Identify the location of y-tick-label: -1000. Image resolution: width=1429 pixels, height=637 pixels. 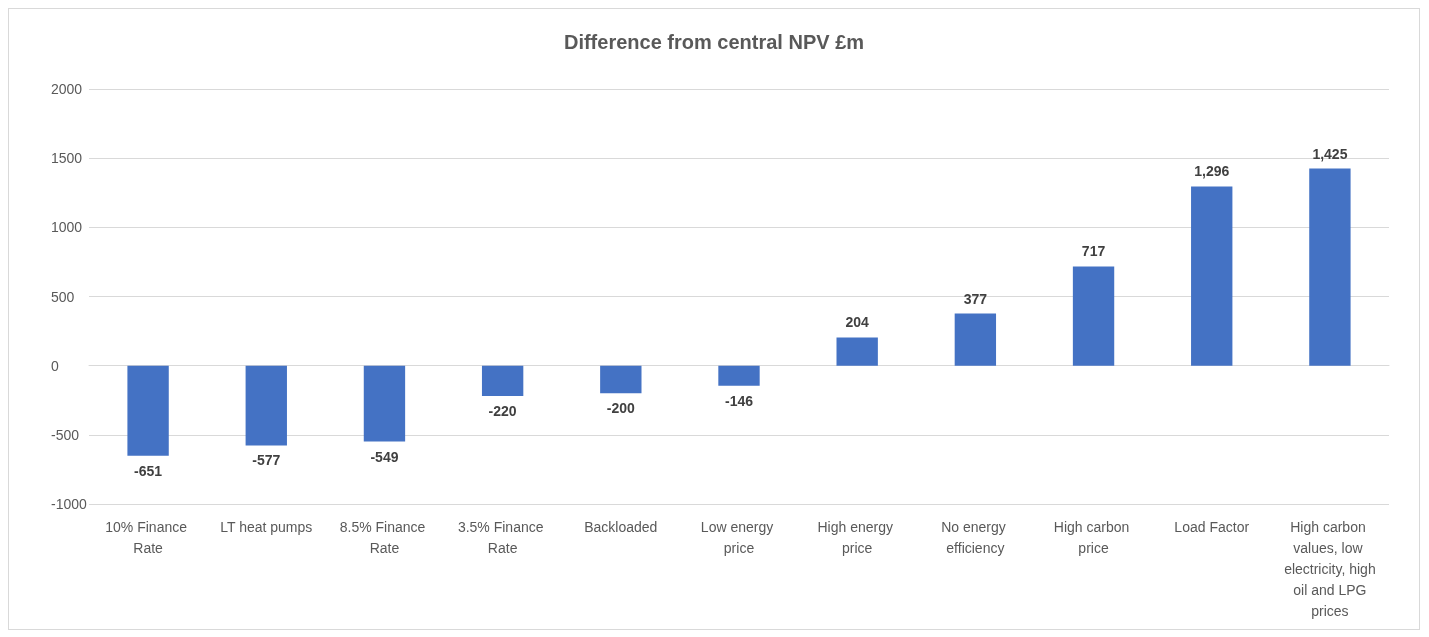
(69, 504).